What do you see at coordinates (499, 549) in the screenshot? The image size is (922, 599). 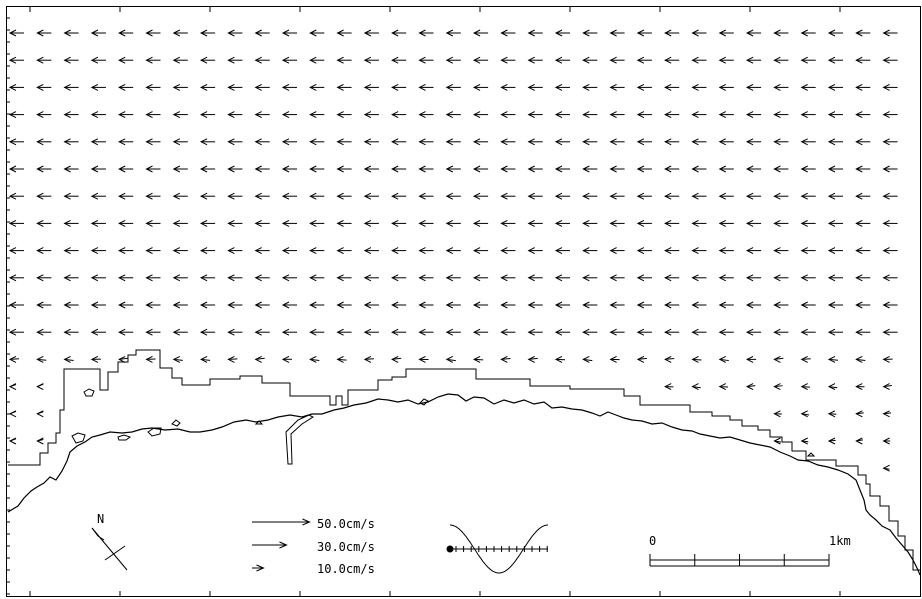 I see `tide-curve` at bounding box center [499, 549].